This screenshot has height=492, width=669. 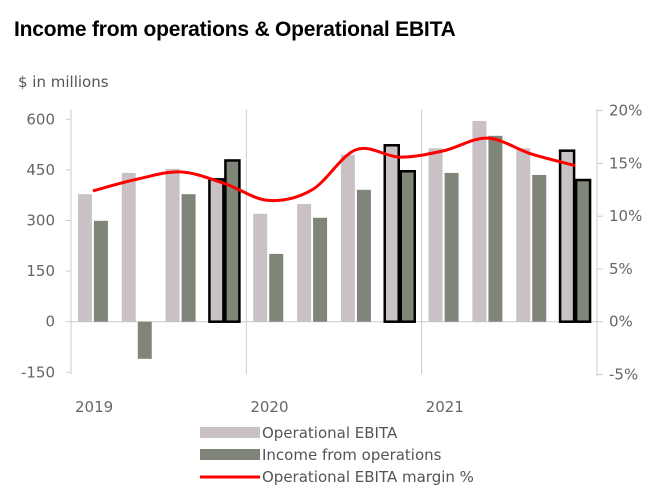 I want to click on y-axis-label: $ in millions, so click(x=63, y=82).